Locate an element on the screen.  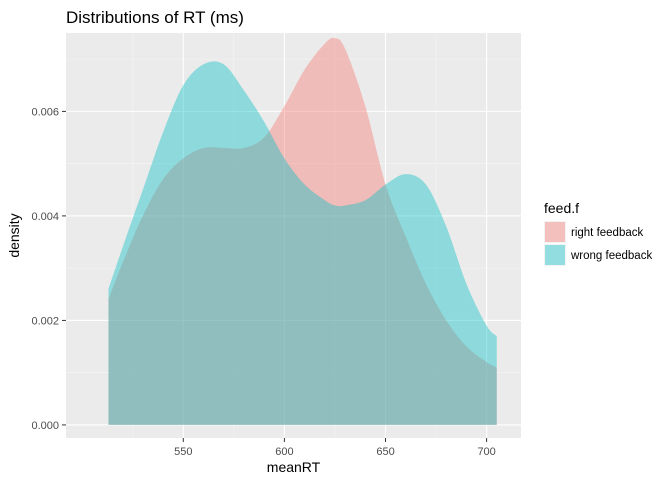
legend-title: feed.f is located at coordinates (561, 208).